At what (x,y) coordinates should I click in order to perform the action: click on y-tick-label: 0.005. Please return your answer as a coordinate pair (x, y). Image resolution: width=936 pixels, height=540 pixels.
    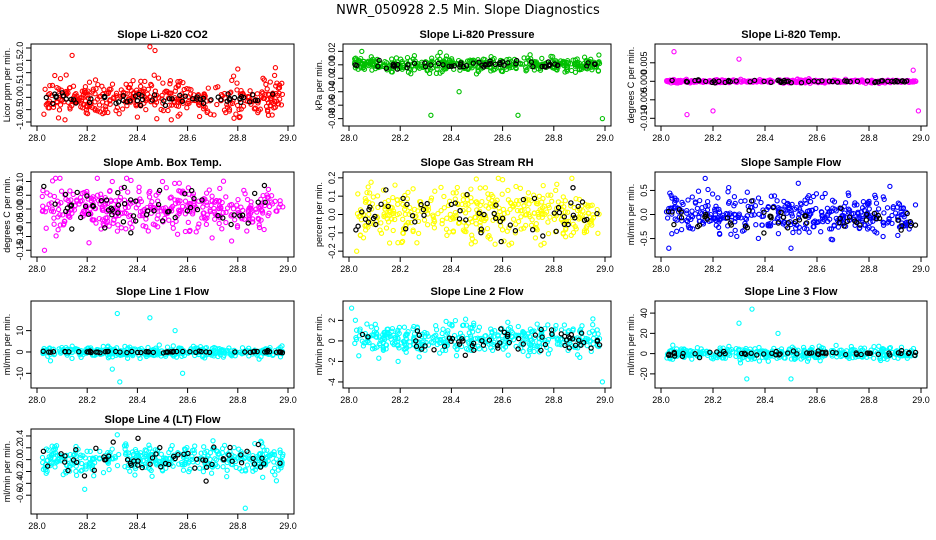
    Looking at the image, I should click on (644, 63).